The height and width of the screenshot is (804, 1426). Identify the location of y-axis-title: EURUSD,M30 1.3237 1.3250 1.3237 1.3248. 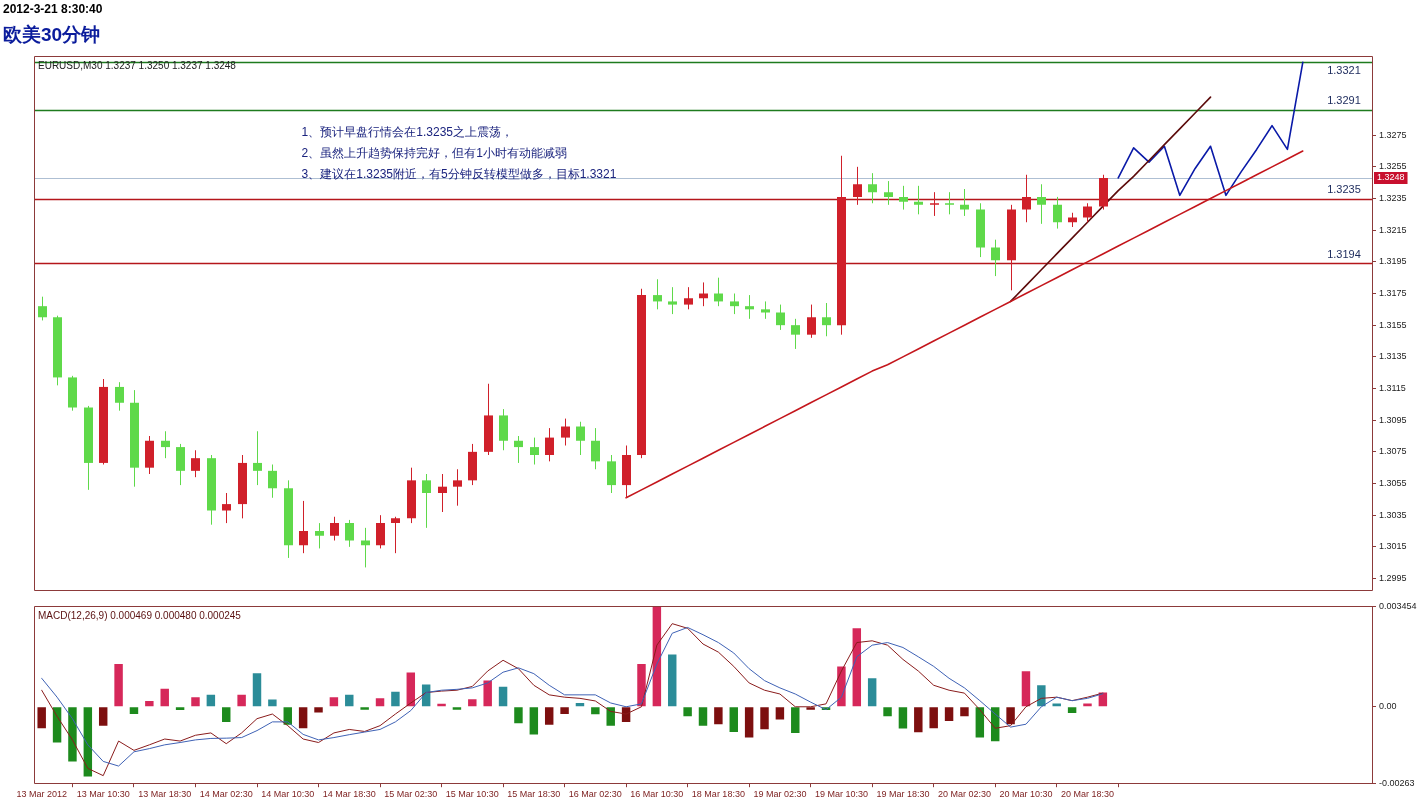
(137, 65).